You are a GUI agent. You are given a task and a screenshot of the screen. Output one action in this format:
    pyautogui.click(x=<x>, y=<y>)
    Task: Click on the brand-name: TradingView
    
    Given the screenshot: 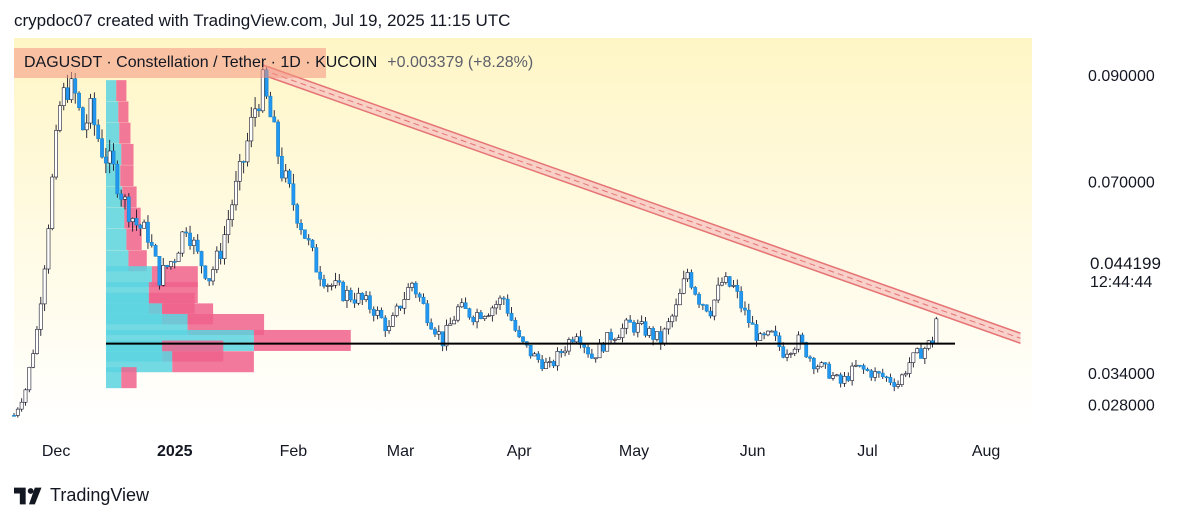 What is the action you would take?
    pyautogui.click(x=100, y=495)
    